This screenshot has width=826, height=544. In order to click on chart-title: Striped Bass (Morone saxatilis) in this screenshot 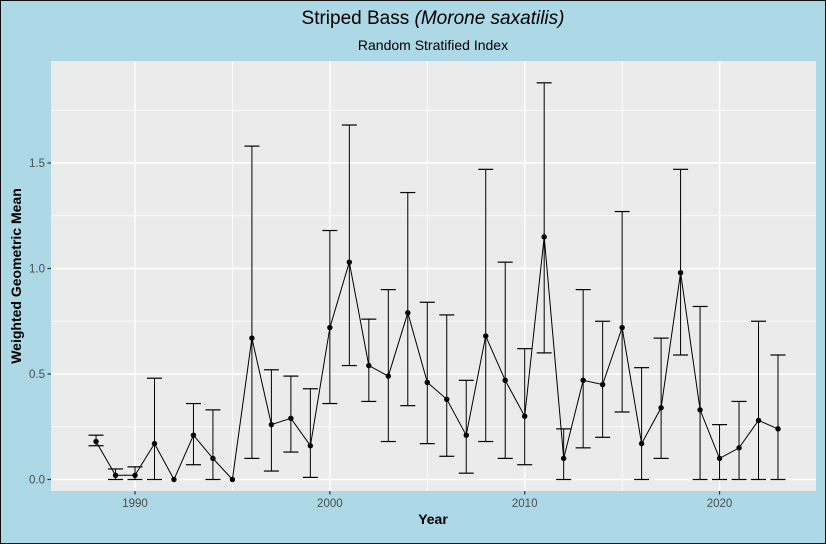, I will do `click(433, 19)`.